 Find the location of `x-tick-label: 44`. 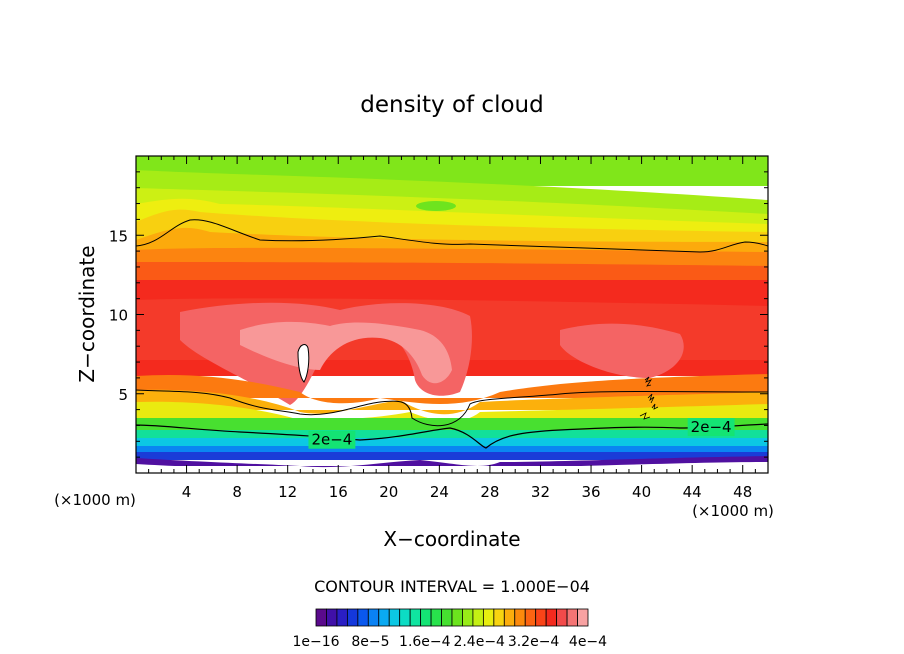

x-tick-label: 44 is located at coordinates (692, 492).